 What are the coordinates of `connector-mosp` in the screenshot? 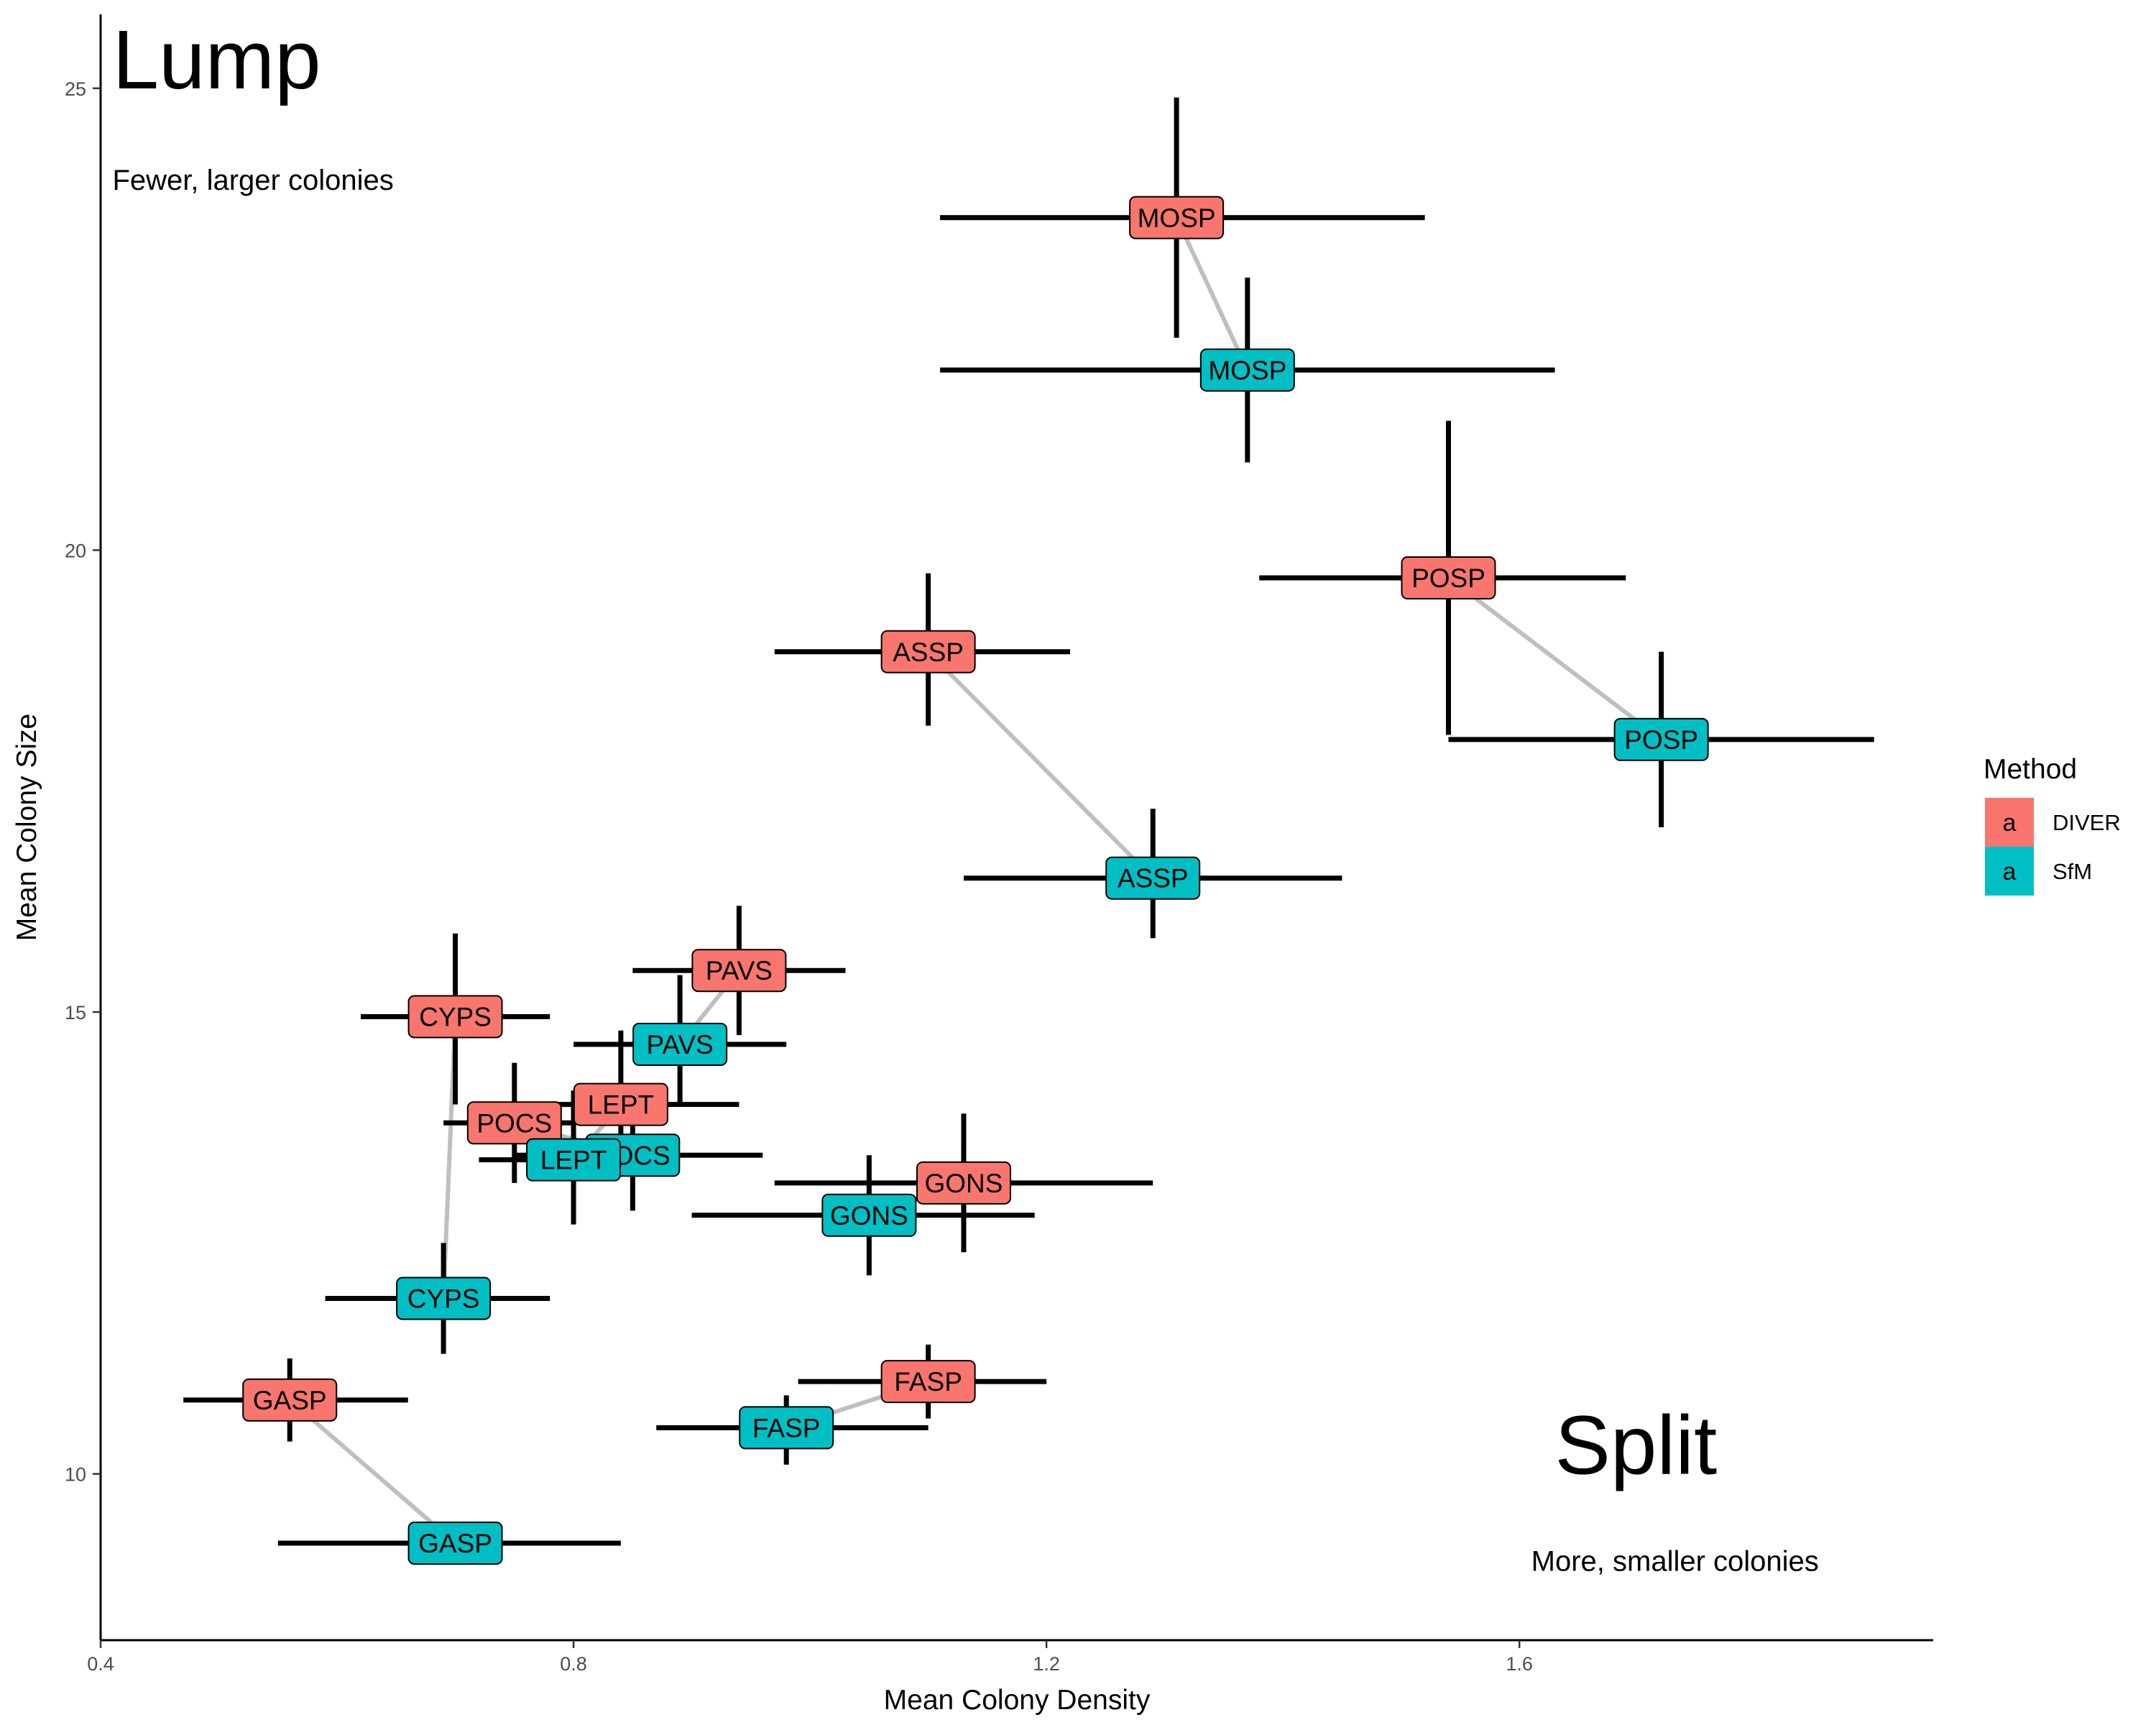 It's located at (1212, 294).